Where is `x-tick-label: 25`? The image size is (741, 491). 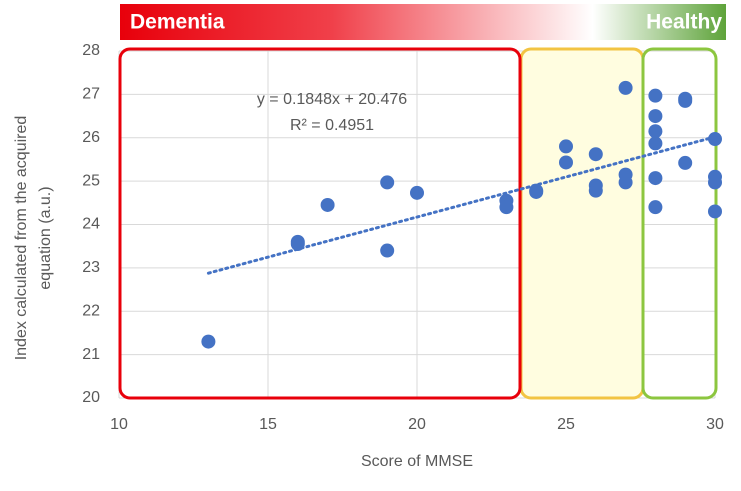
x-tick-label: 25 is located at coordinates (566, 424).